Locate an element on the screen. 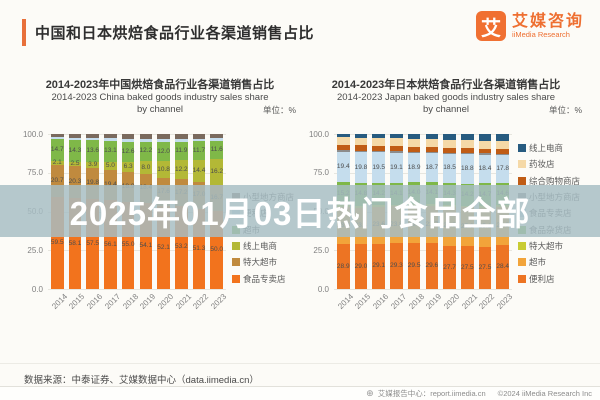 This screenshot has width=600, height=400. bar-segment: 27.5 is located at coordinates (467, 267).